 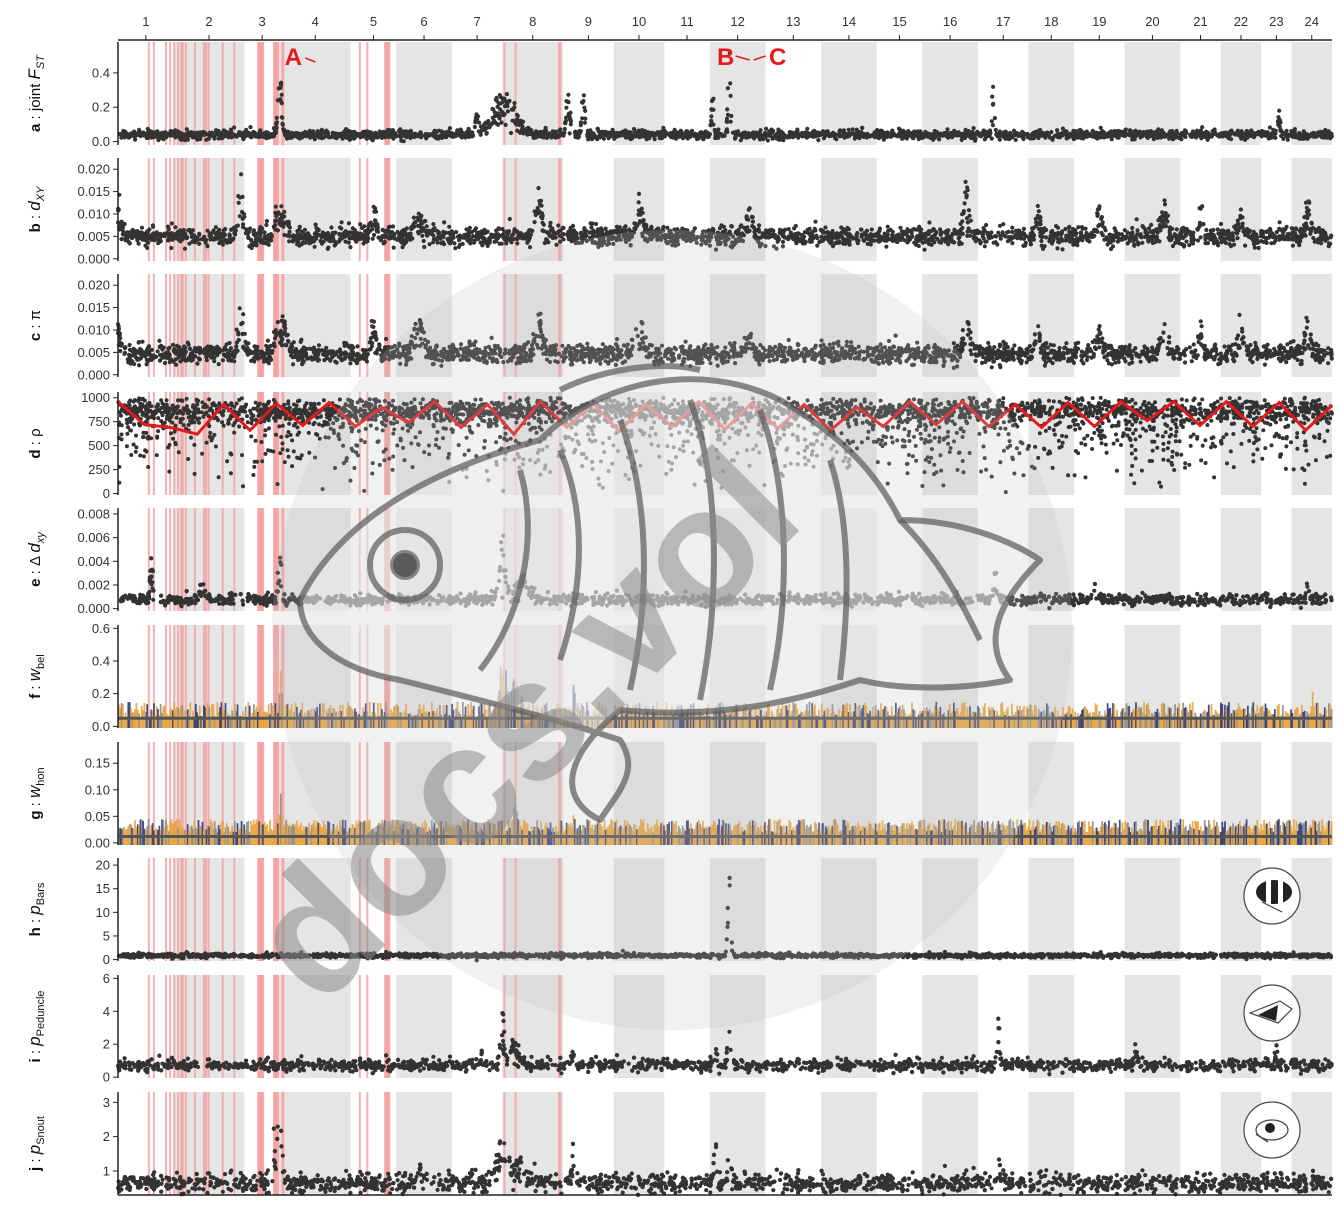 What do you see at coordinates (93, 191) in the screenshot?
I see `panel-b-tick-label: 0.015` at bounding box center [93, 191].